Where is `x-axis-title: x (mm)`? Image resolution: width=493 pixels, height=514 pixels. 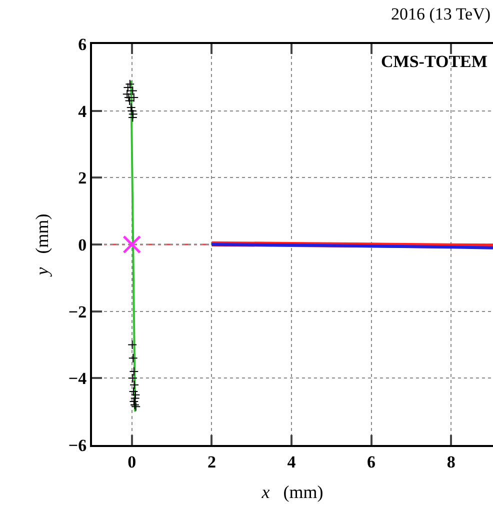 x-axis-title: x (mm) is located at coordinates (292, 492).